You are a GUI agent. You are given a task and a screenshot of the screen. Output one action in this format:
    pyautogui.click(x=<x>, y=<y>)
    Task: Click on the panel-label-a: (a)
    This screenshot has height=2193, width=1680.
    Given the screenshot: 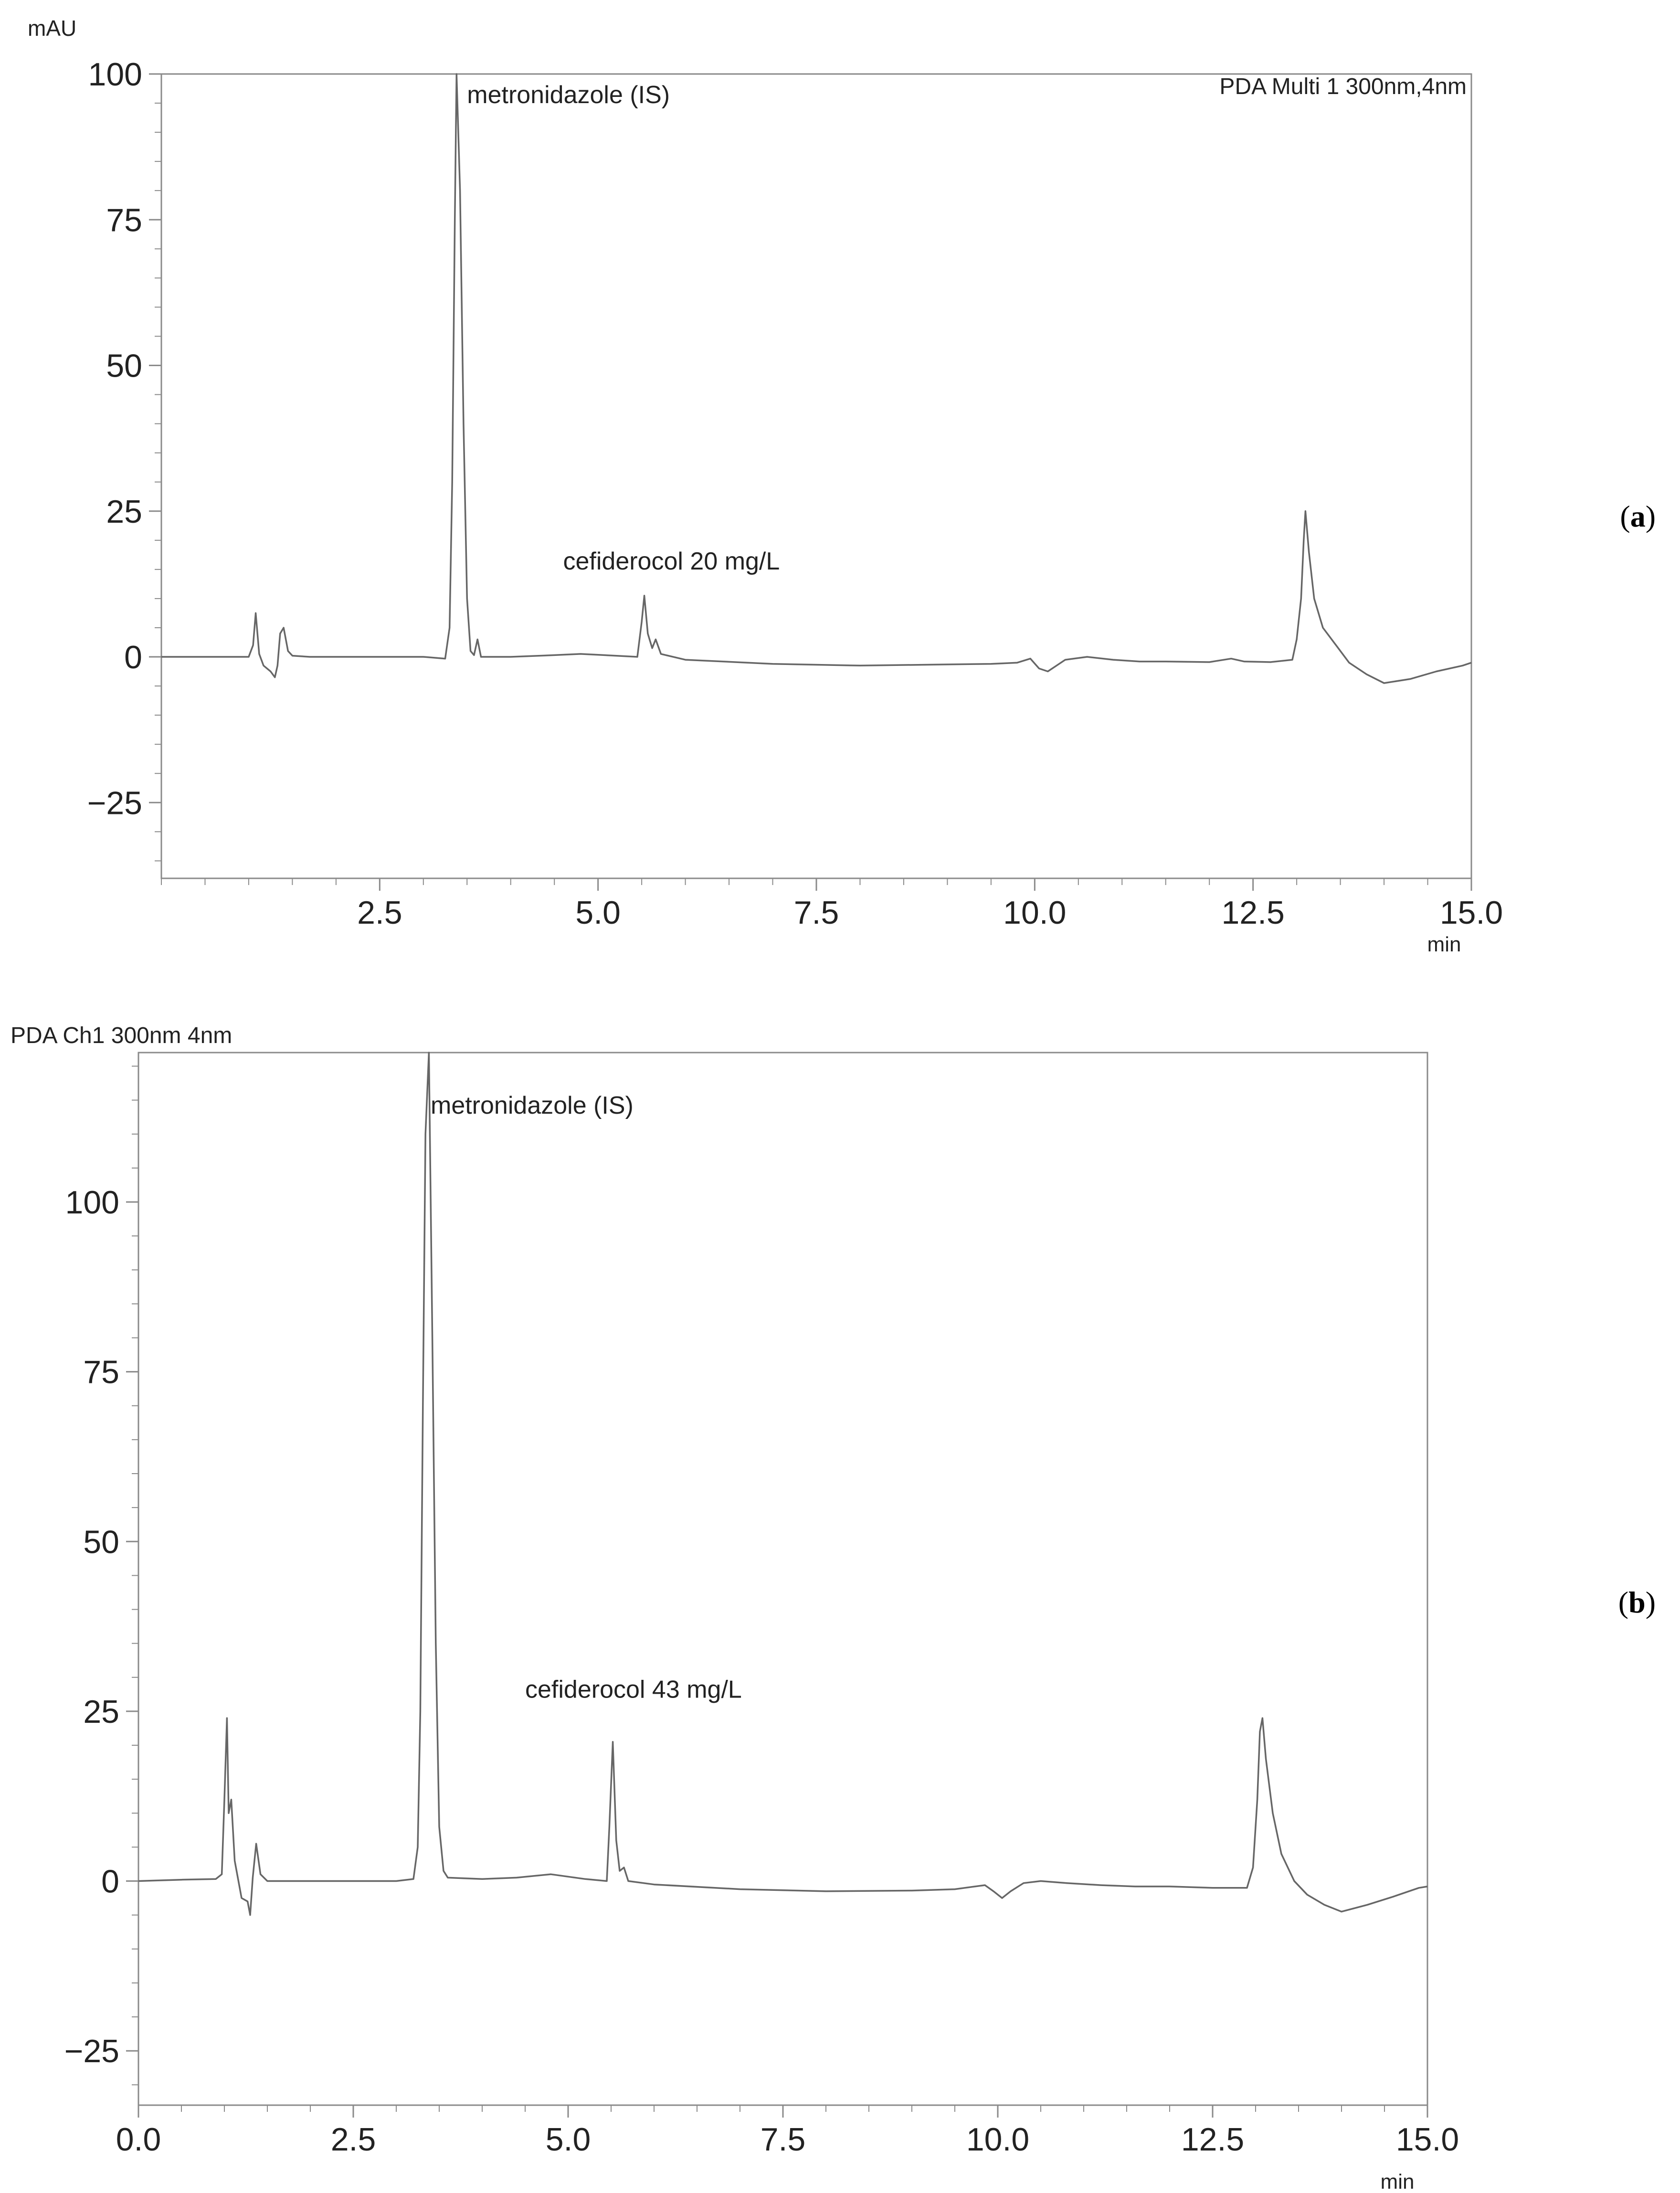 What is the action you would take?
    pyautogui.click(x=1638, y=516)
    